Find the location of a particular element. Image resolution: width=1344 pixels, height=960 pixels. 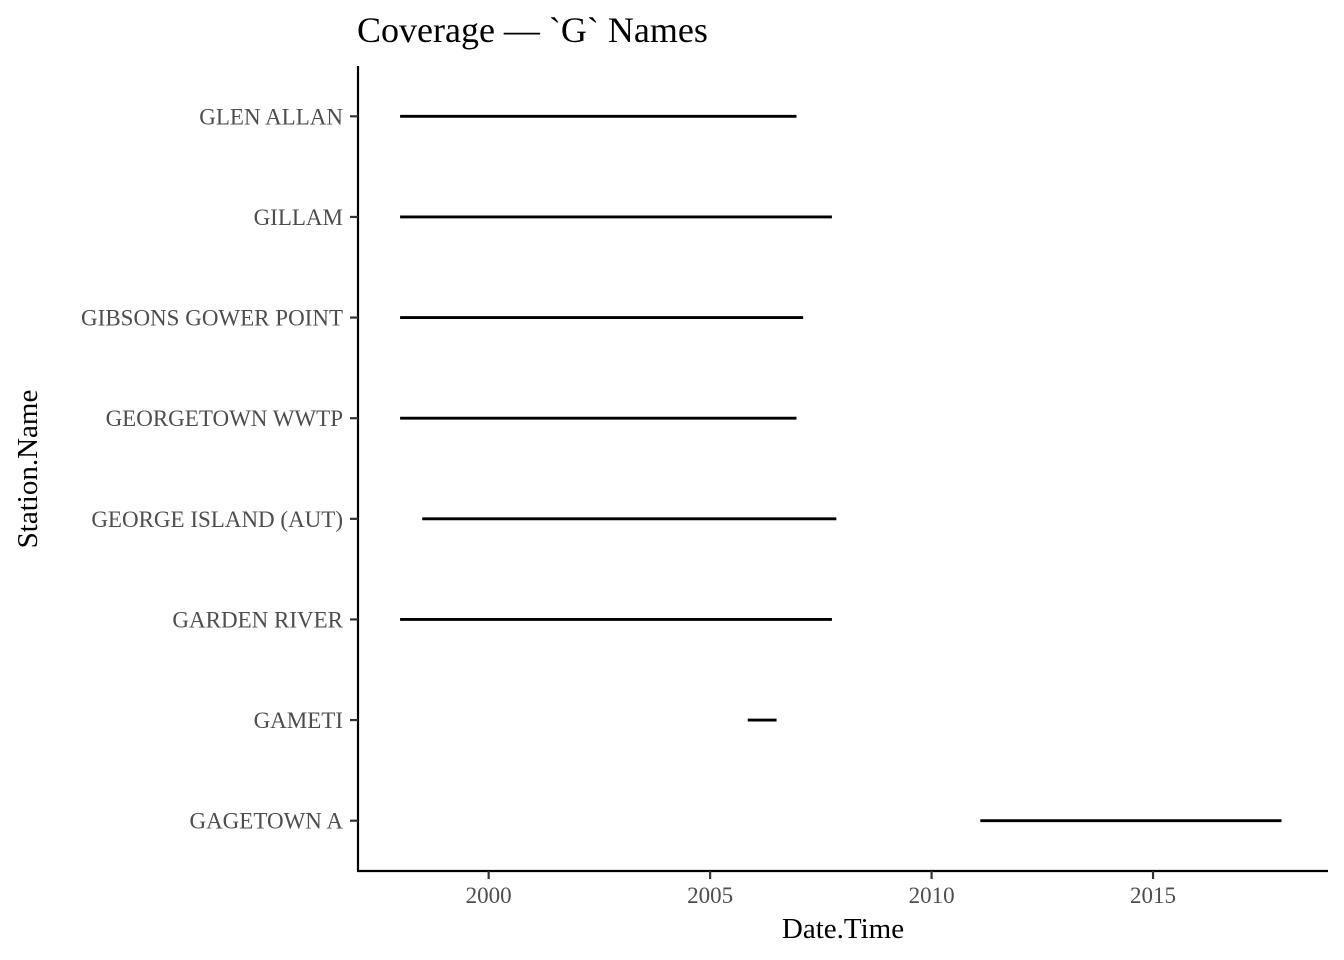

y-axis-title: Station.Name is located at coordinates (28, 469).